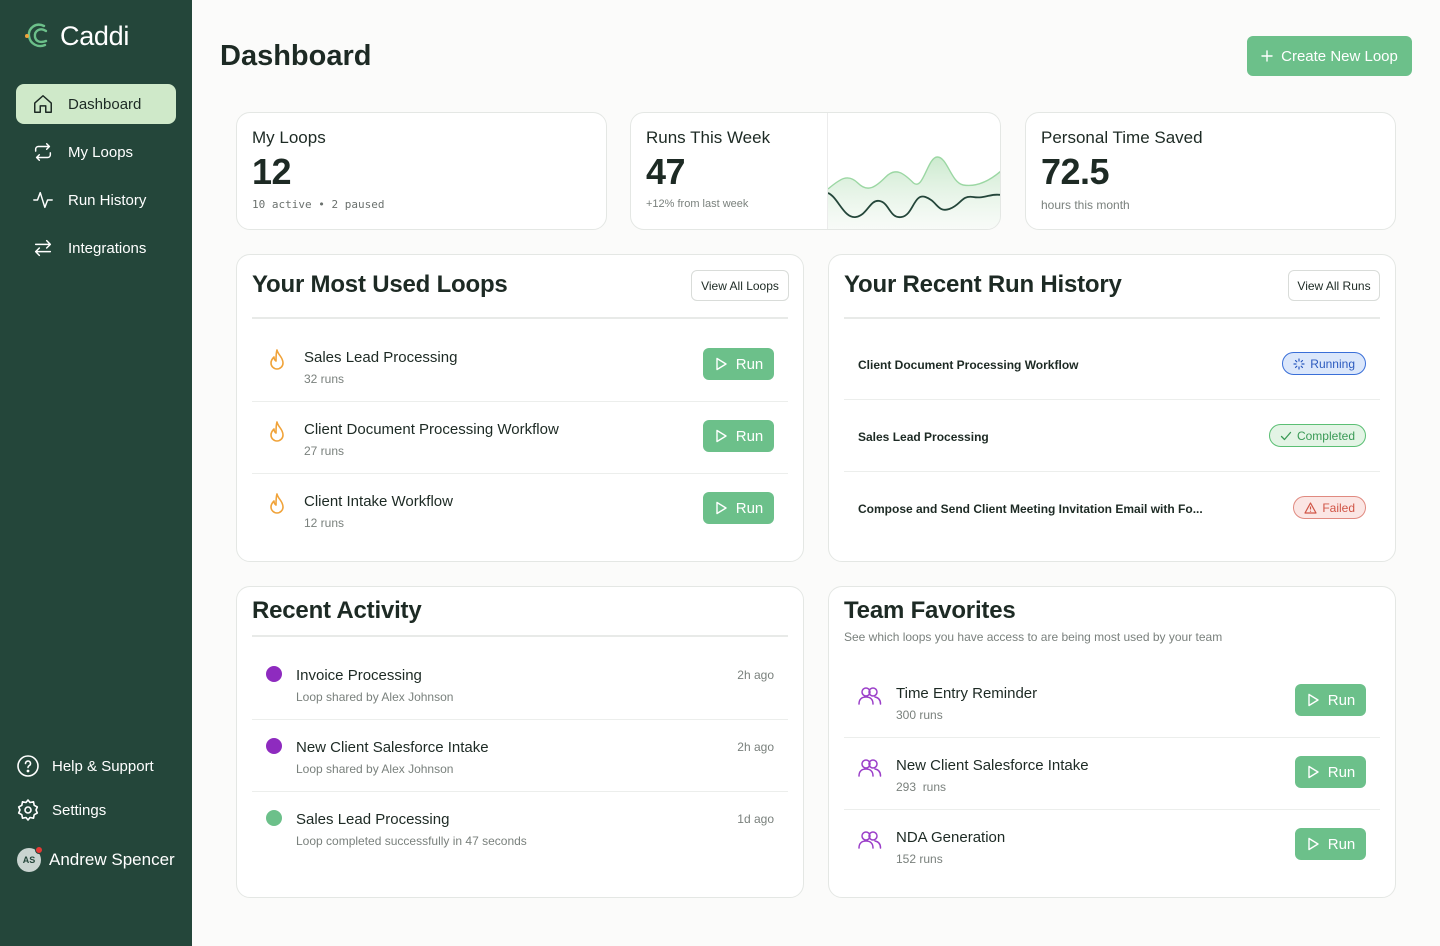 This screenshot has width=1440, height=946. Describe the element at coordinates (967, 693) in the screenshot. I see `favorite-title: Time Entry Reminder` at that location.